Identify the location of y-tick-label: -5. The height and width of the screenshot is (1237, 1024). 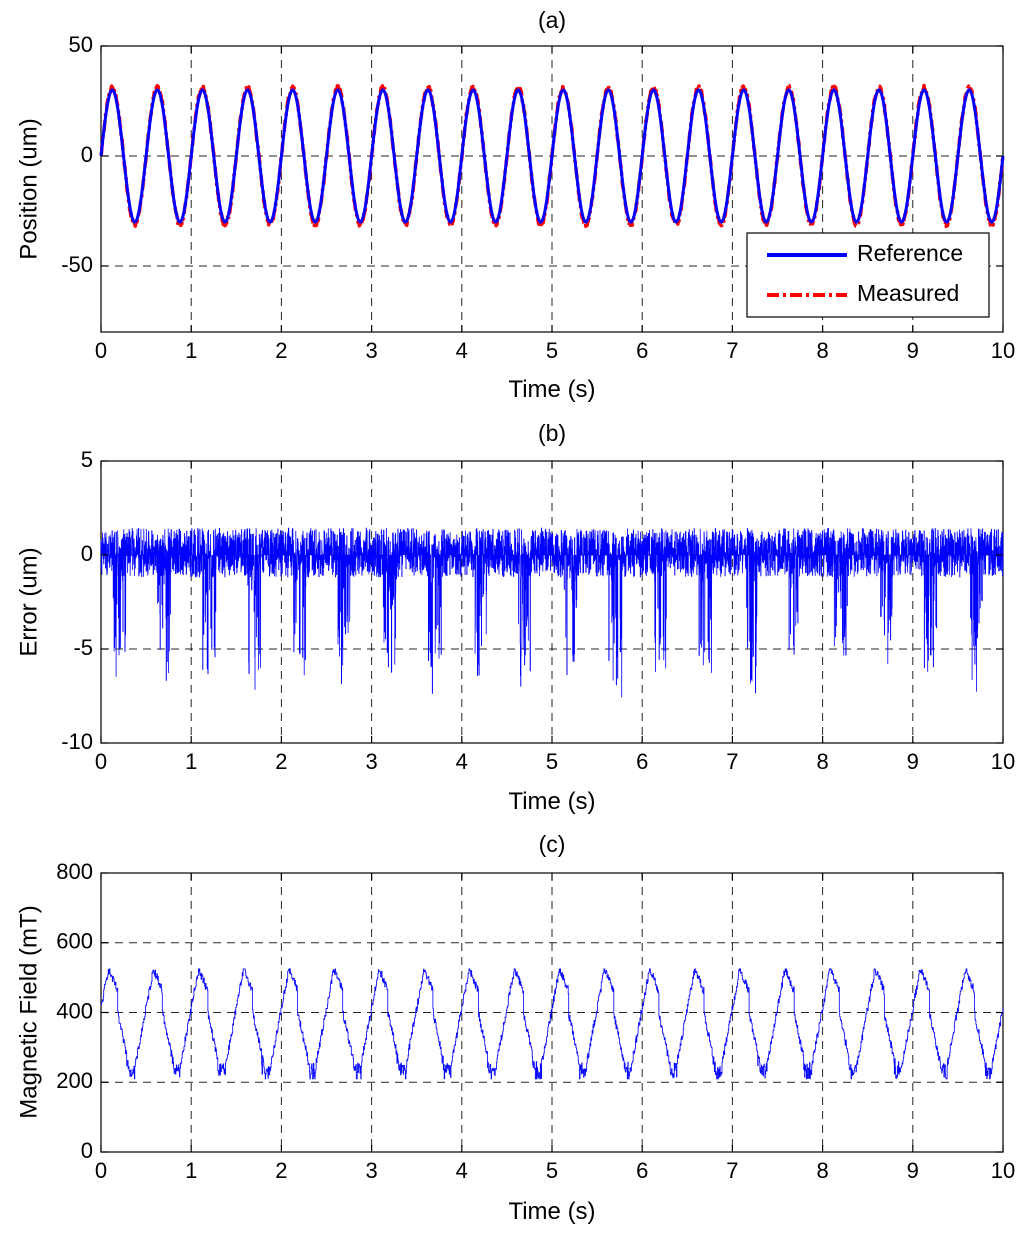
(83, 647).